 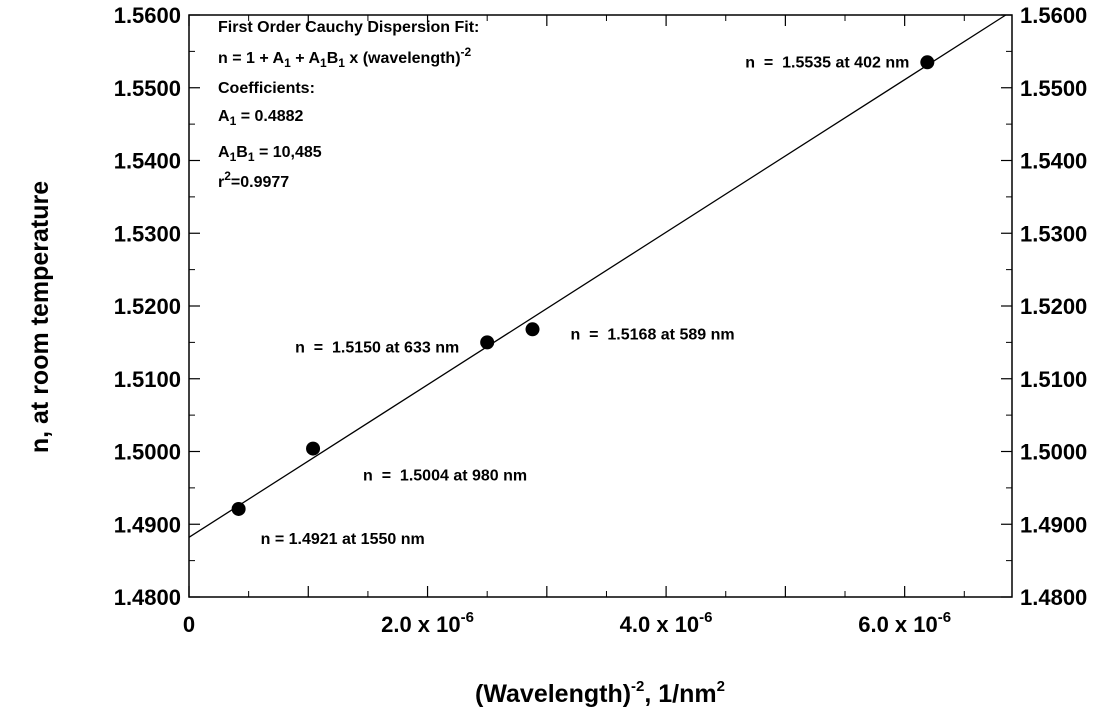 What do you see at coordinates (147, 88) in the screenshot?
I see `y-tick-label-left: 1.5500` at bounding box center [147, 88].